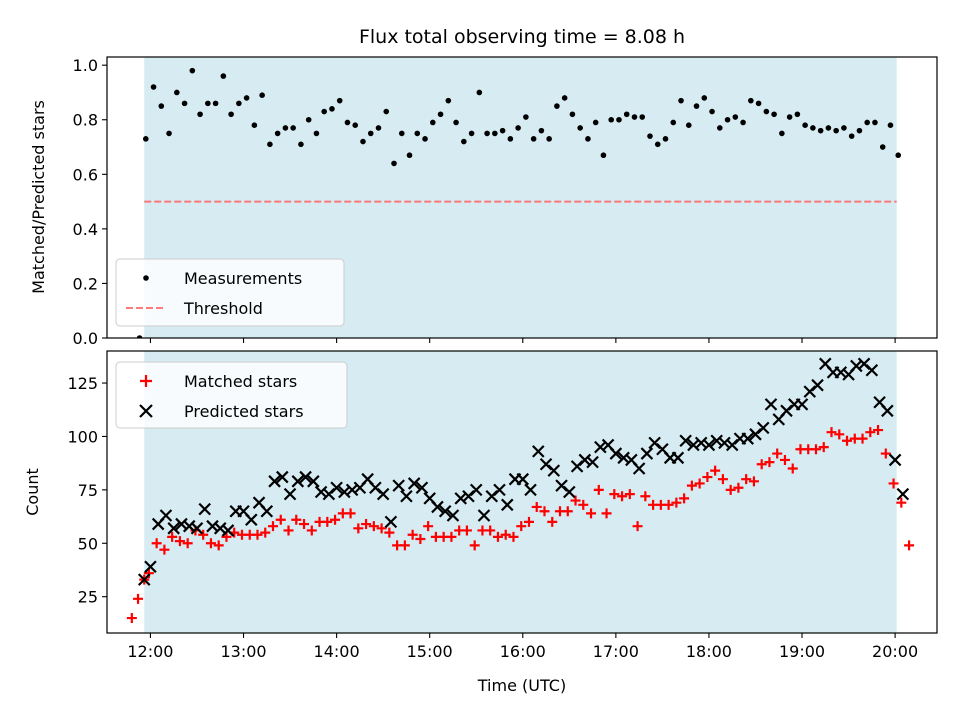  Describe the element at coordinates (244, 411) in the screenshot. I see `legend-label: Predicted stars` at that location.